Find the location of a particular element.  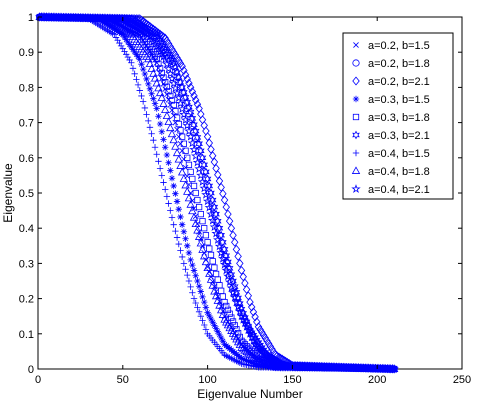

y-tick-label: 0.1 is located at coordinates (26, 335).